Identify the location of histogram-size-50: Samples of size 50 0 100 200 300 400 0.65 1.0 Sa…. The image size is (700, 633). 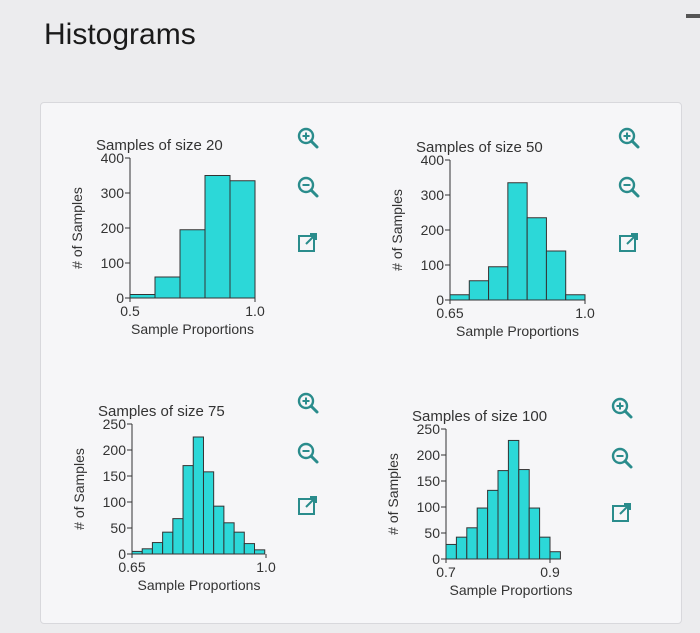
(492, 239).